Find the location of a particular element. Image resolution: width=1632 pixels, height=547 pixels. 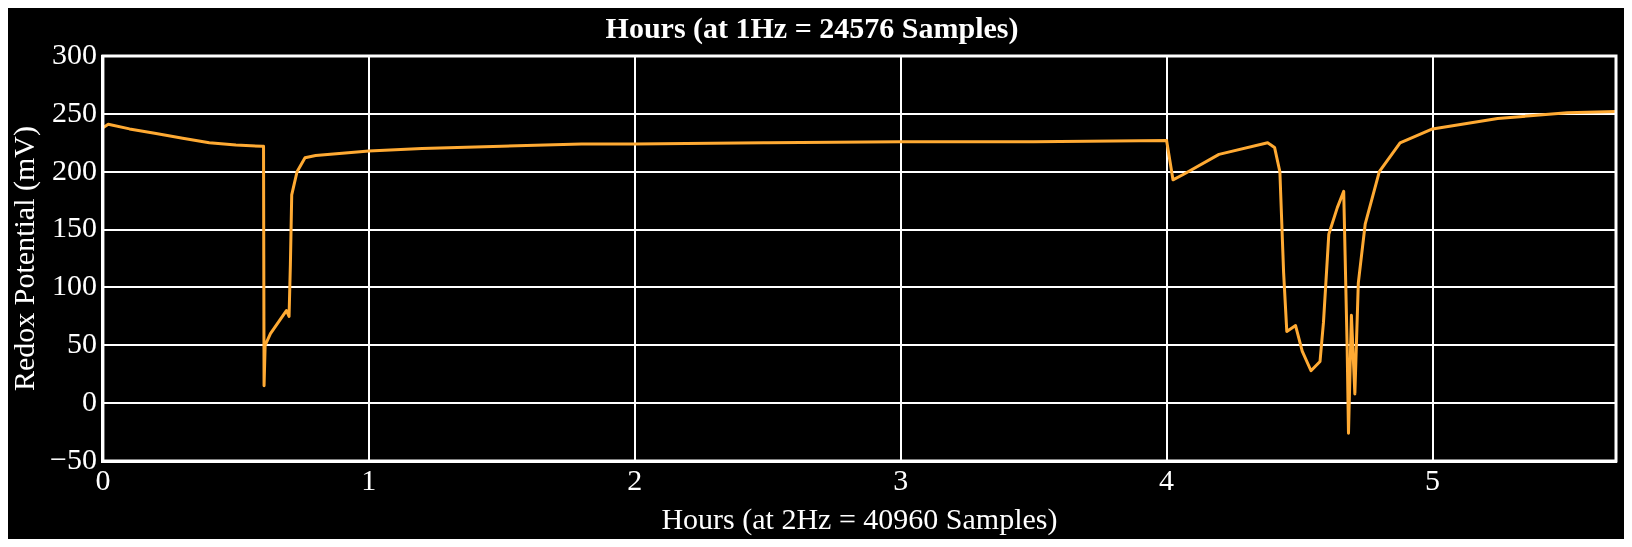

y-tick-label: 150 is located at coordinates (74, 227).